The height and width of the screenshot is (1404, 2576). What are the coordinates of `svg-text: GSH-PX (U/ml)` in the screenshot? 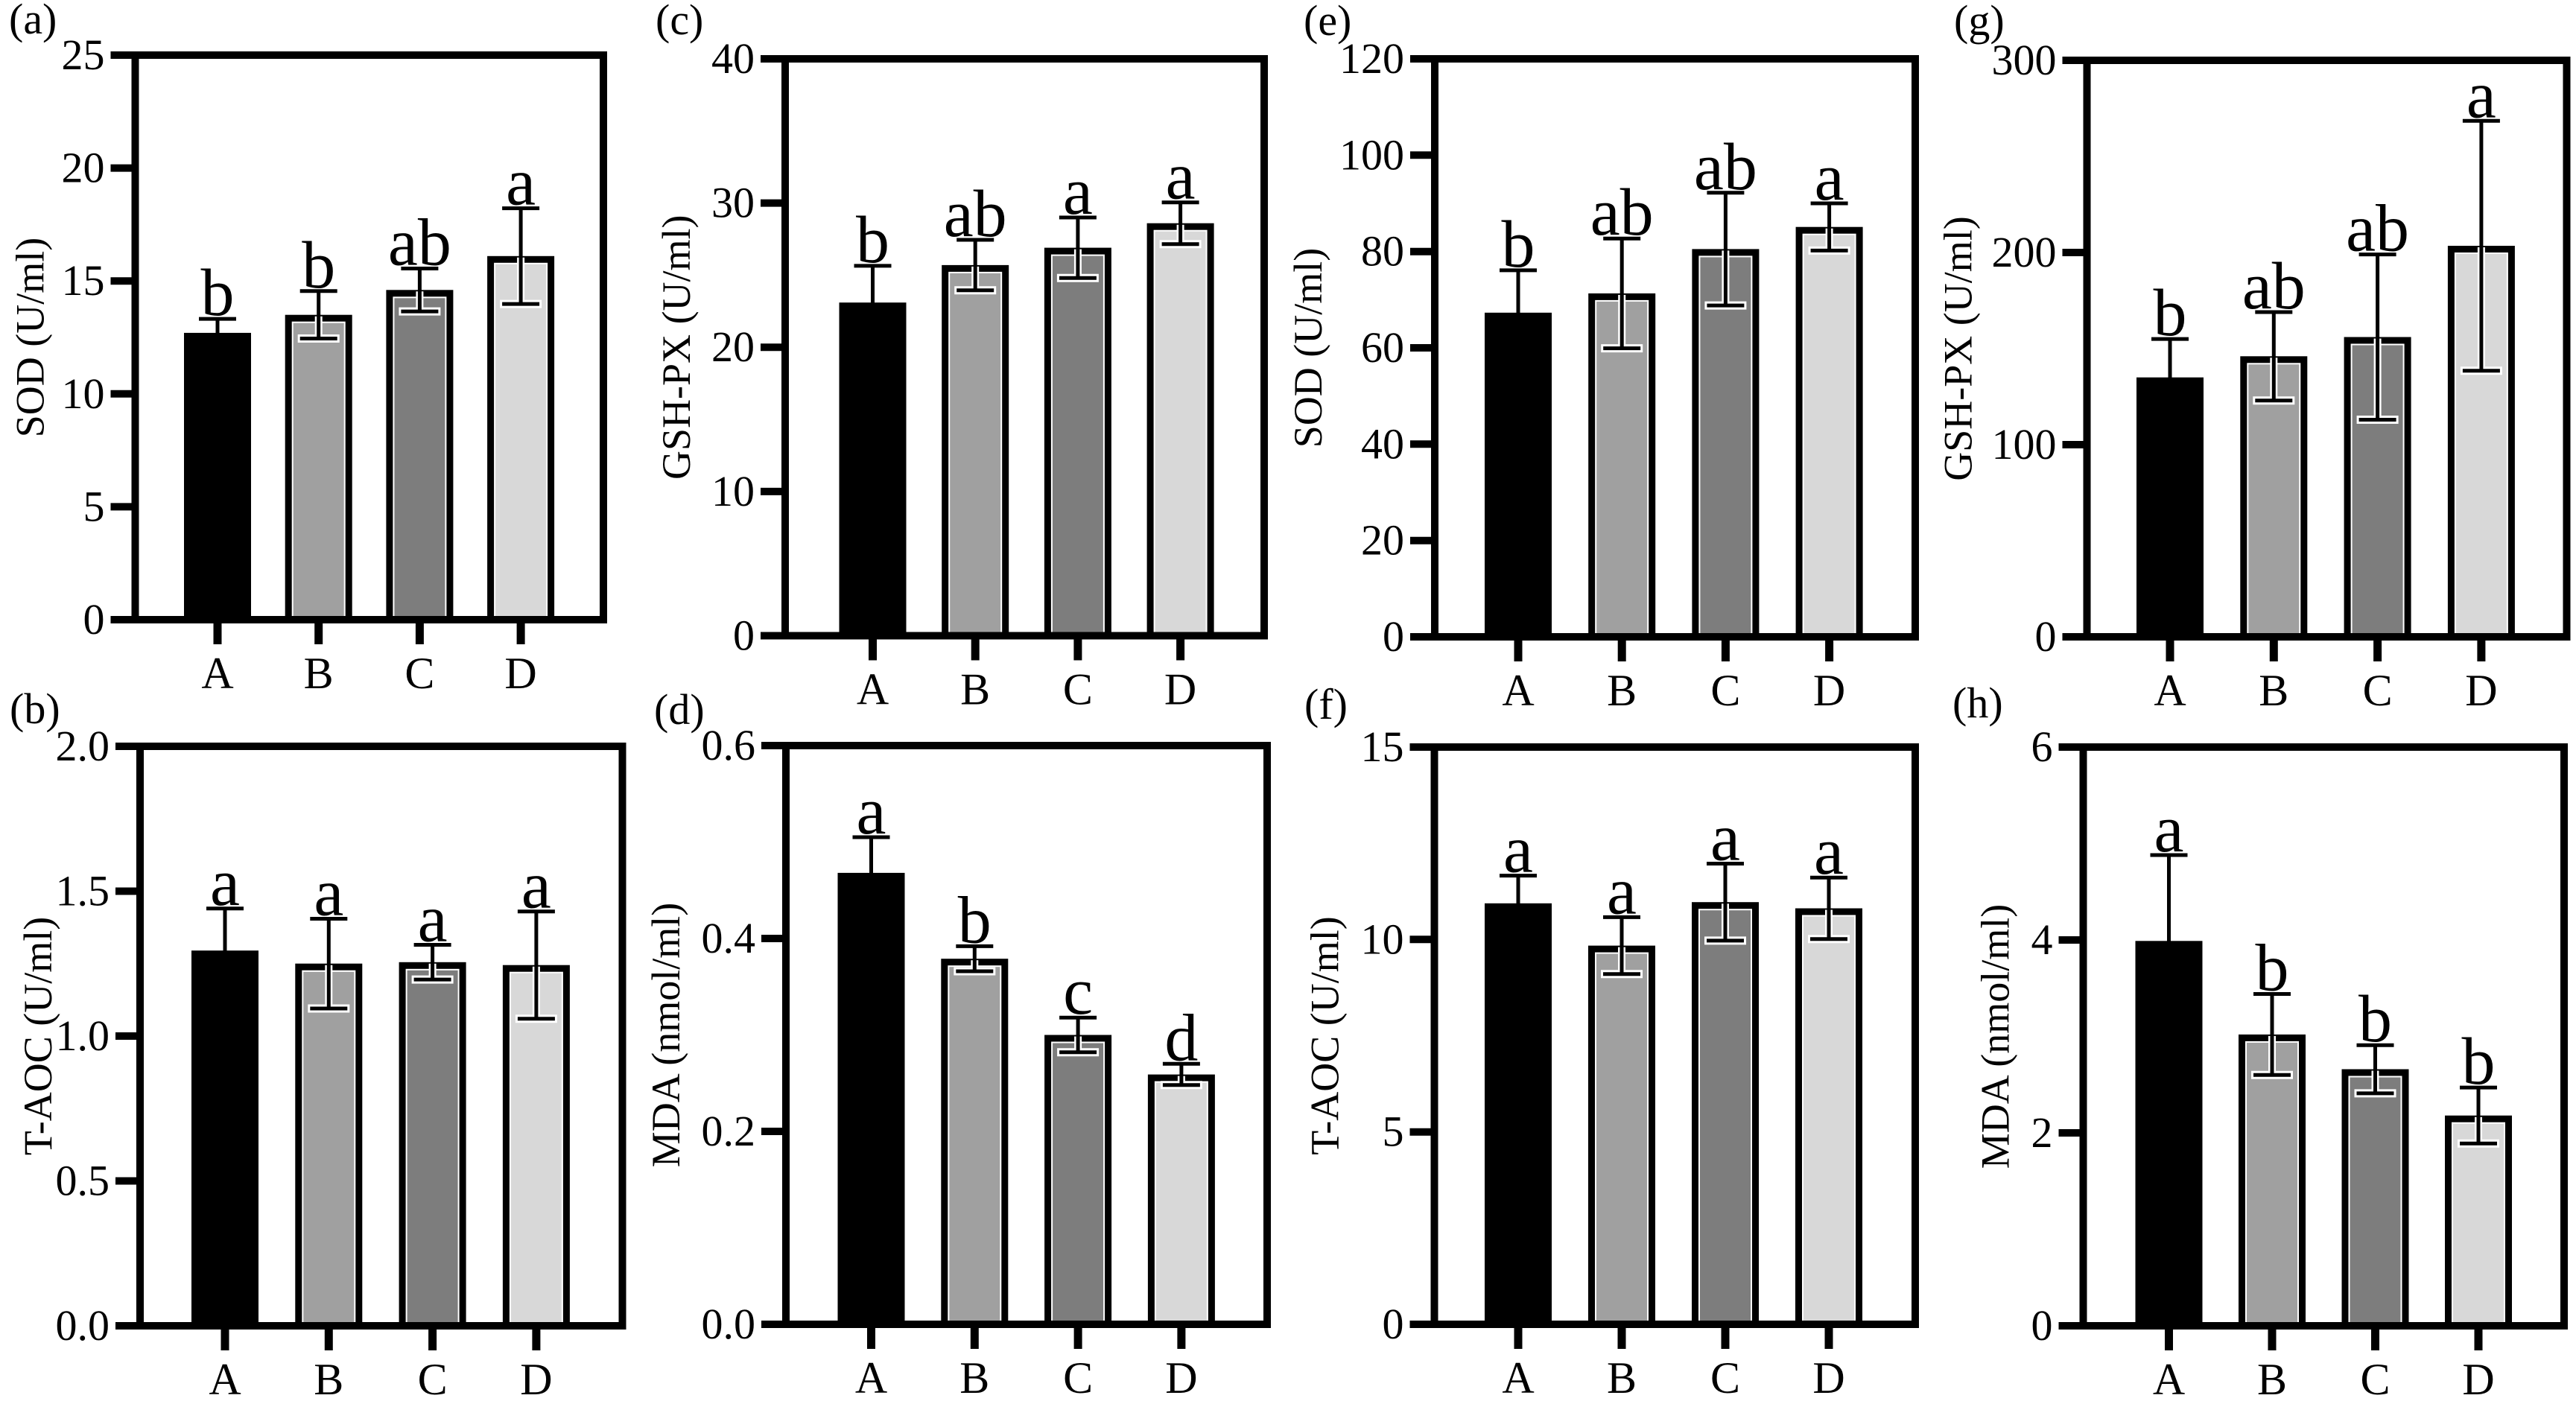 It's located at (676, 347).